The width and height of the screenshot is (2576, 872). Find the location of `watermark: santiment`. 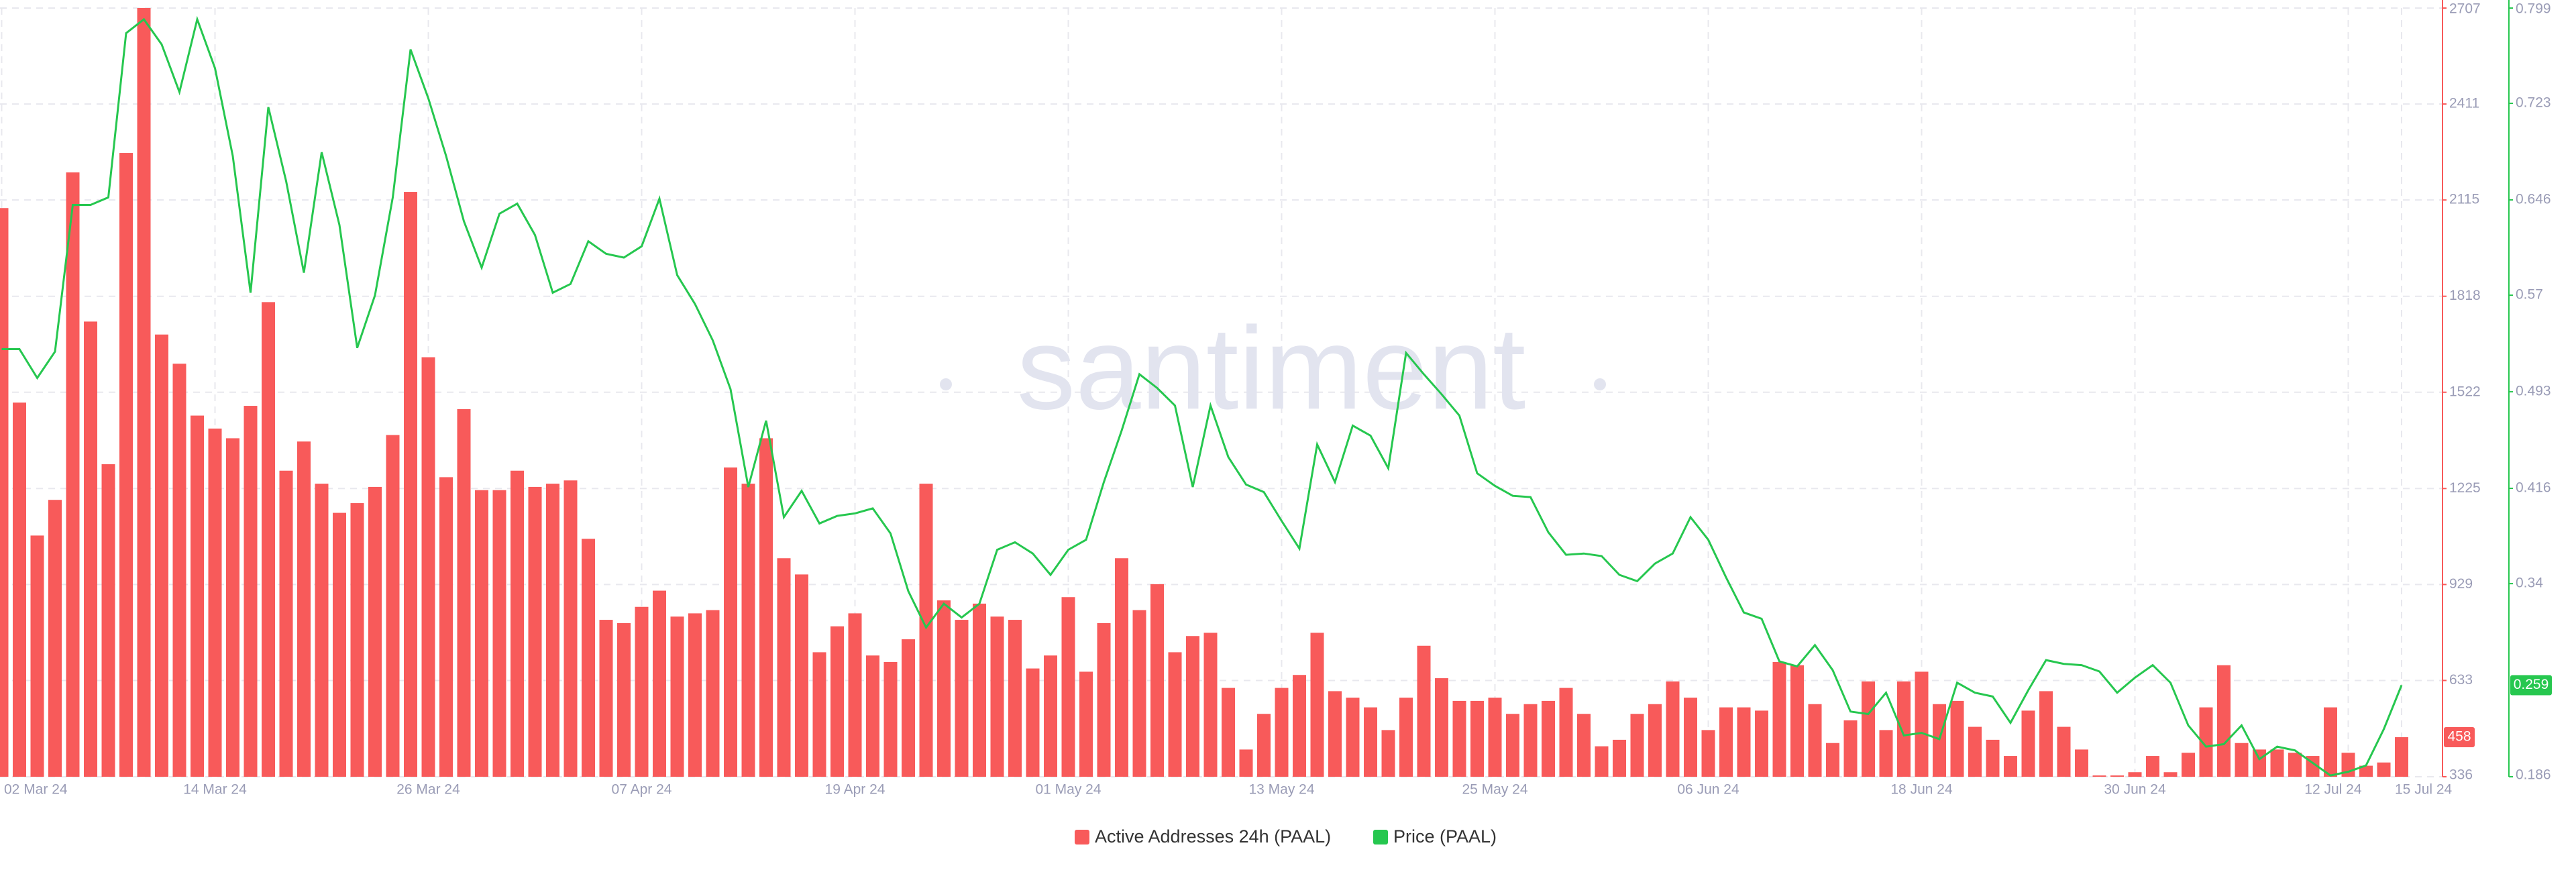

watermark: santiment is located at coordinates (1273, 368).